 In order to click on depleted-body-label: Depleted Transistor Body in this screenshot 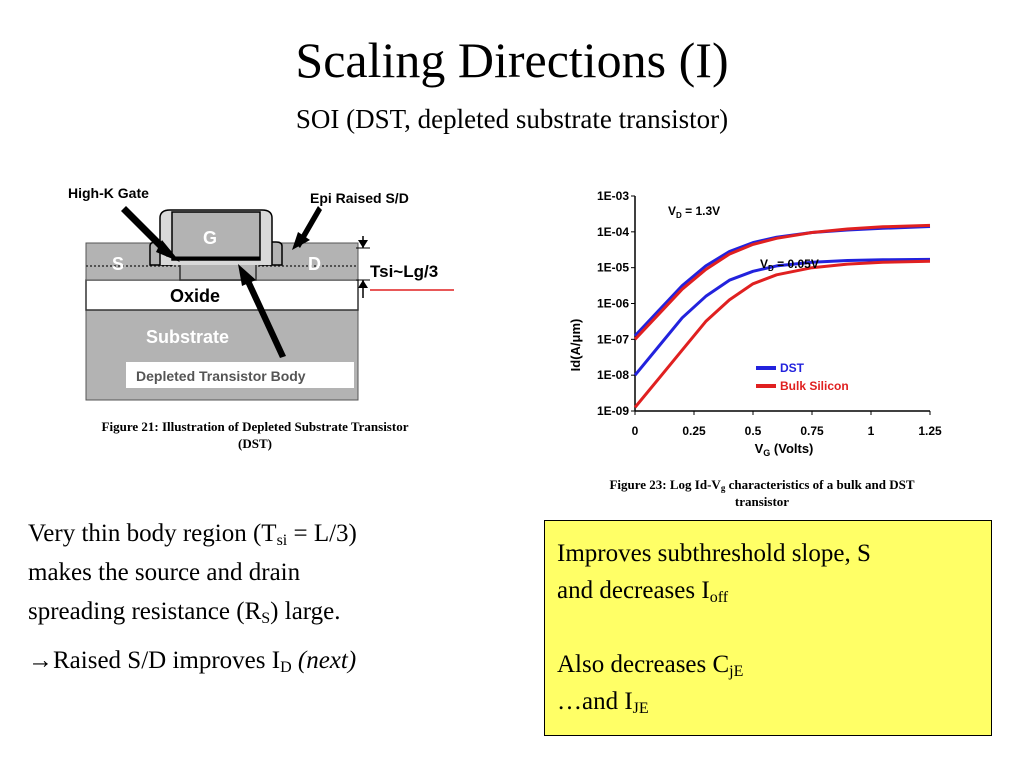, I will do `click(221, 376)`.